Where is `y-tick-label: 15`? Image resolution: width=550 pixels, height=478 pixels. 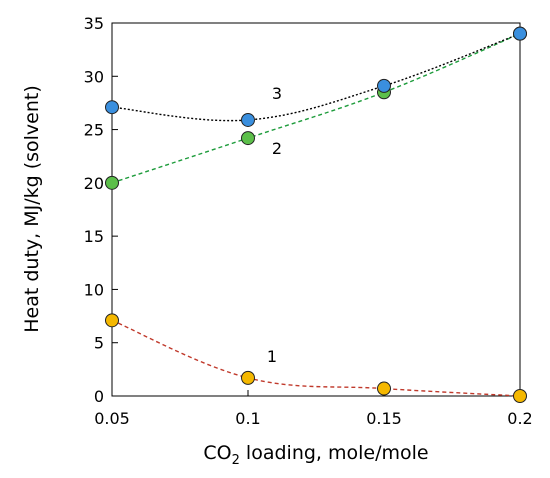 y-tick-label: 15 is located at coordinates (94, 236).